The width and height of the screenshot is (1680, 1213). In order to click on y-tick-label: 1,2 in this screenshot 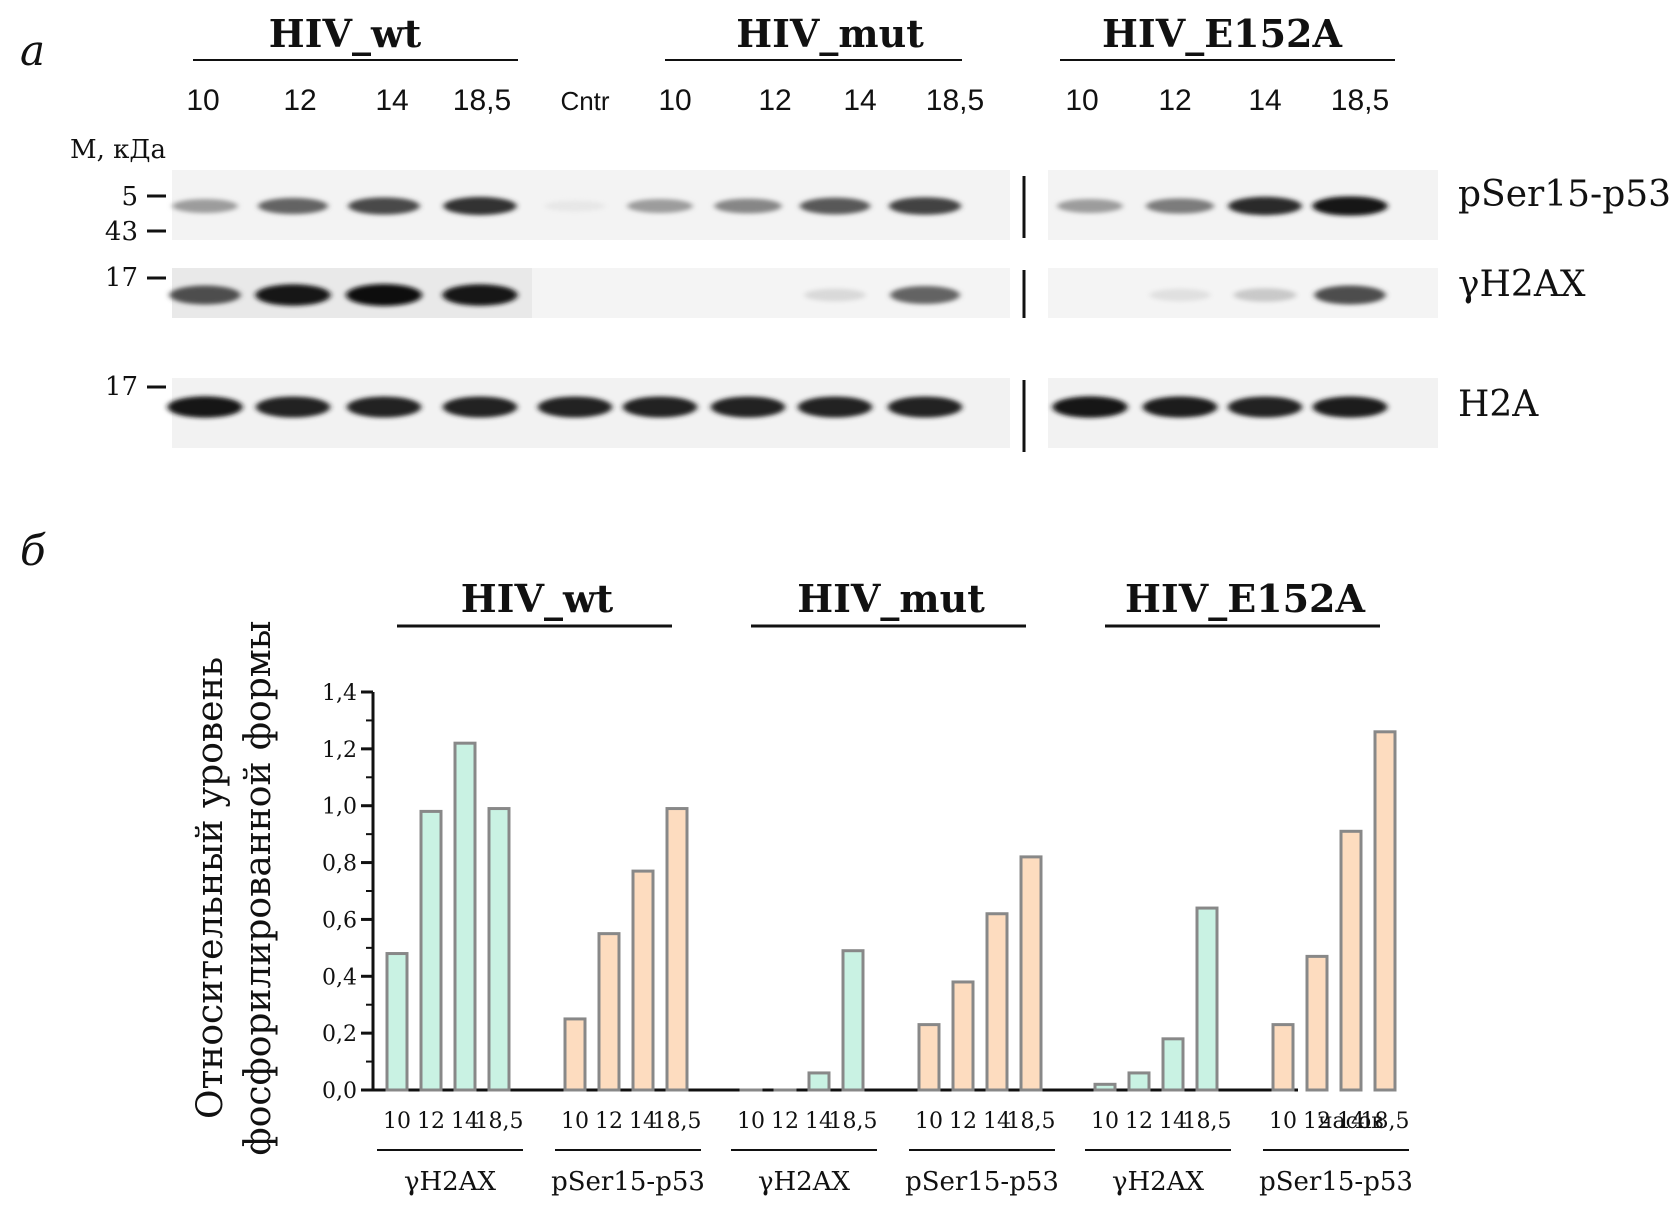, I will do `click(339, 750)`.